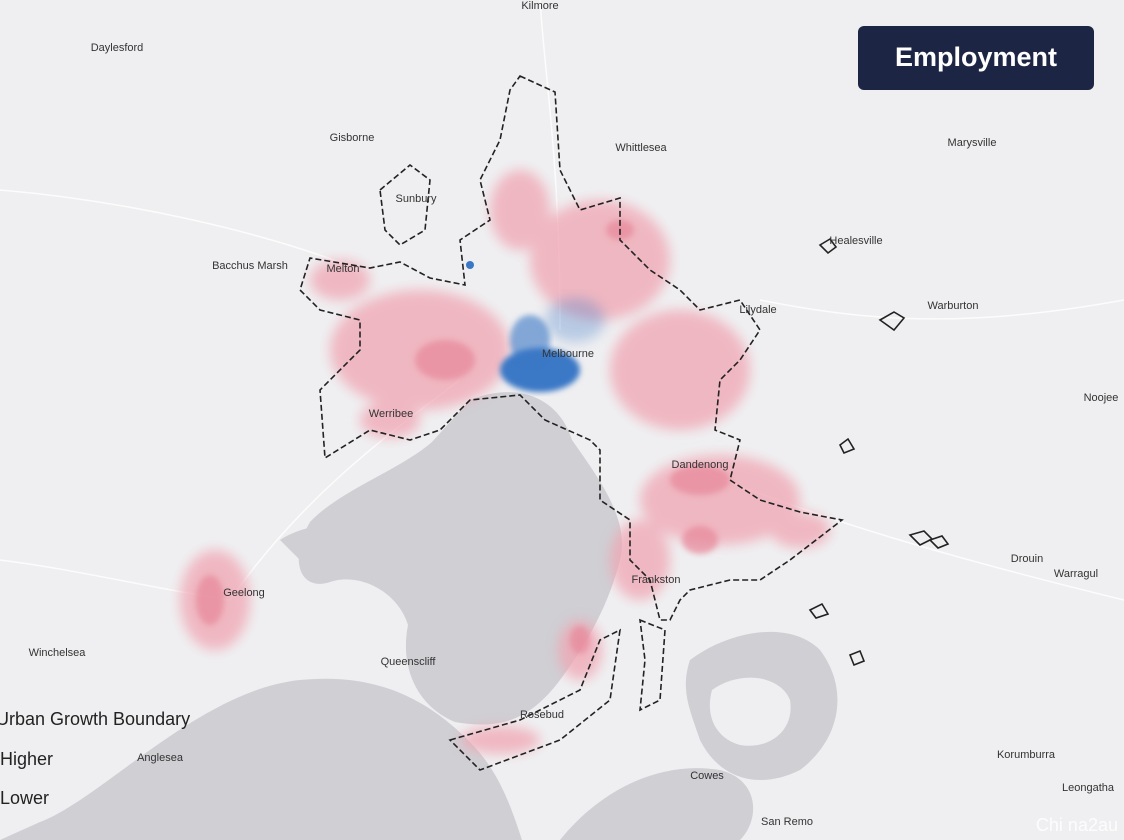 The width and height of the screenshot is (1124, 840). What do you see at coordinates (1027, 559) in the screenshot?
I see `place-label: Drouin` at bounding box center [1027, 559].